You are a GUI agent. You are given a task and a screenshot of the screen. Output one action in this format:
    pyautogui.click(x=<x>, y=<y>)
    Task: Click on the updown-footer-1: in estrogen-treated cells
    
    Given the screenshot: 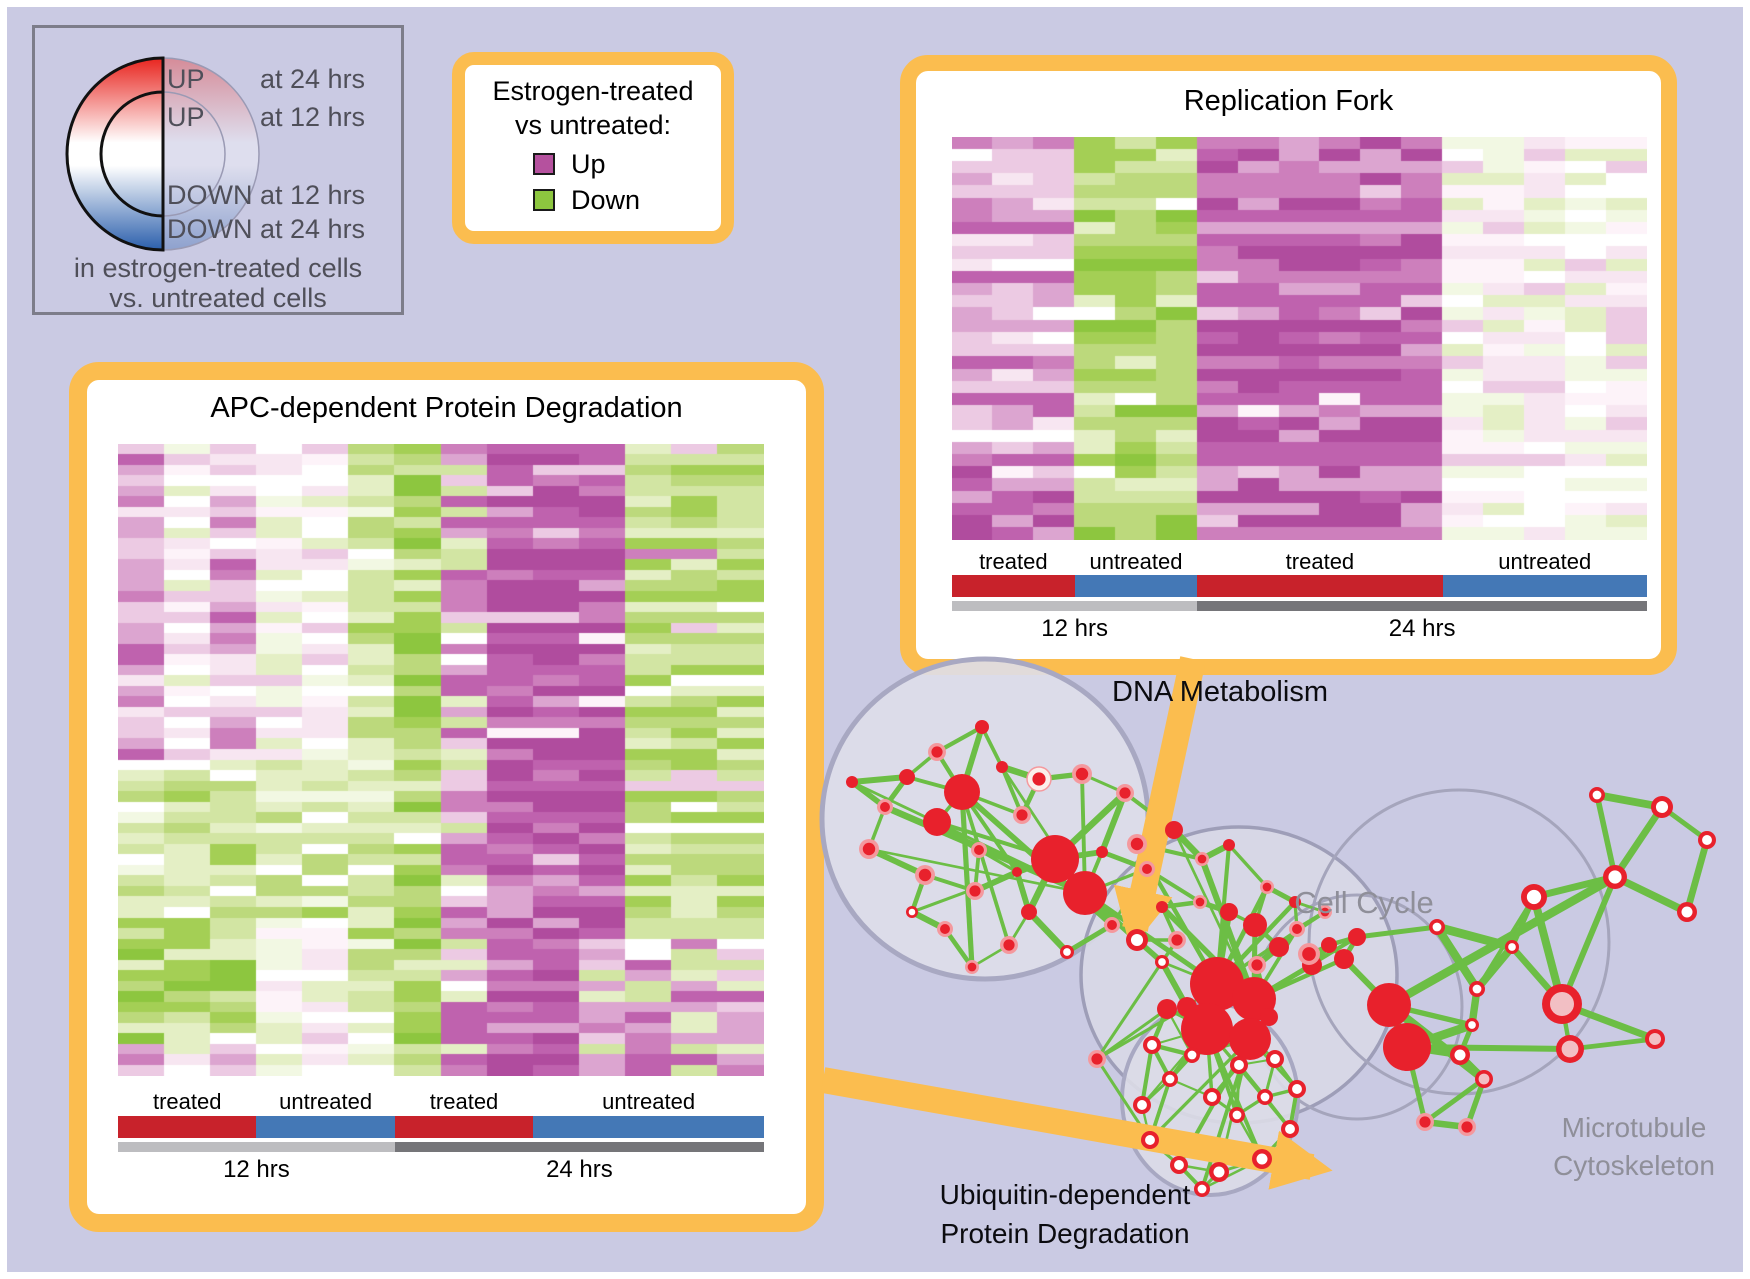 What is the action you would take?
    pyautogui.click(x=218, y=268)
    